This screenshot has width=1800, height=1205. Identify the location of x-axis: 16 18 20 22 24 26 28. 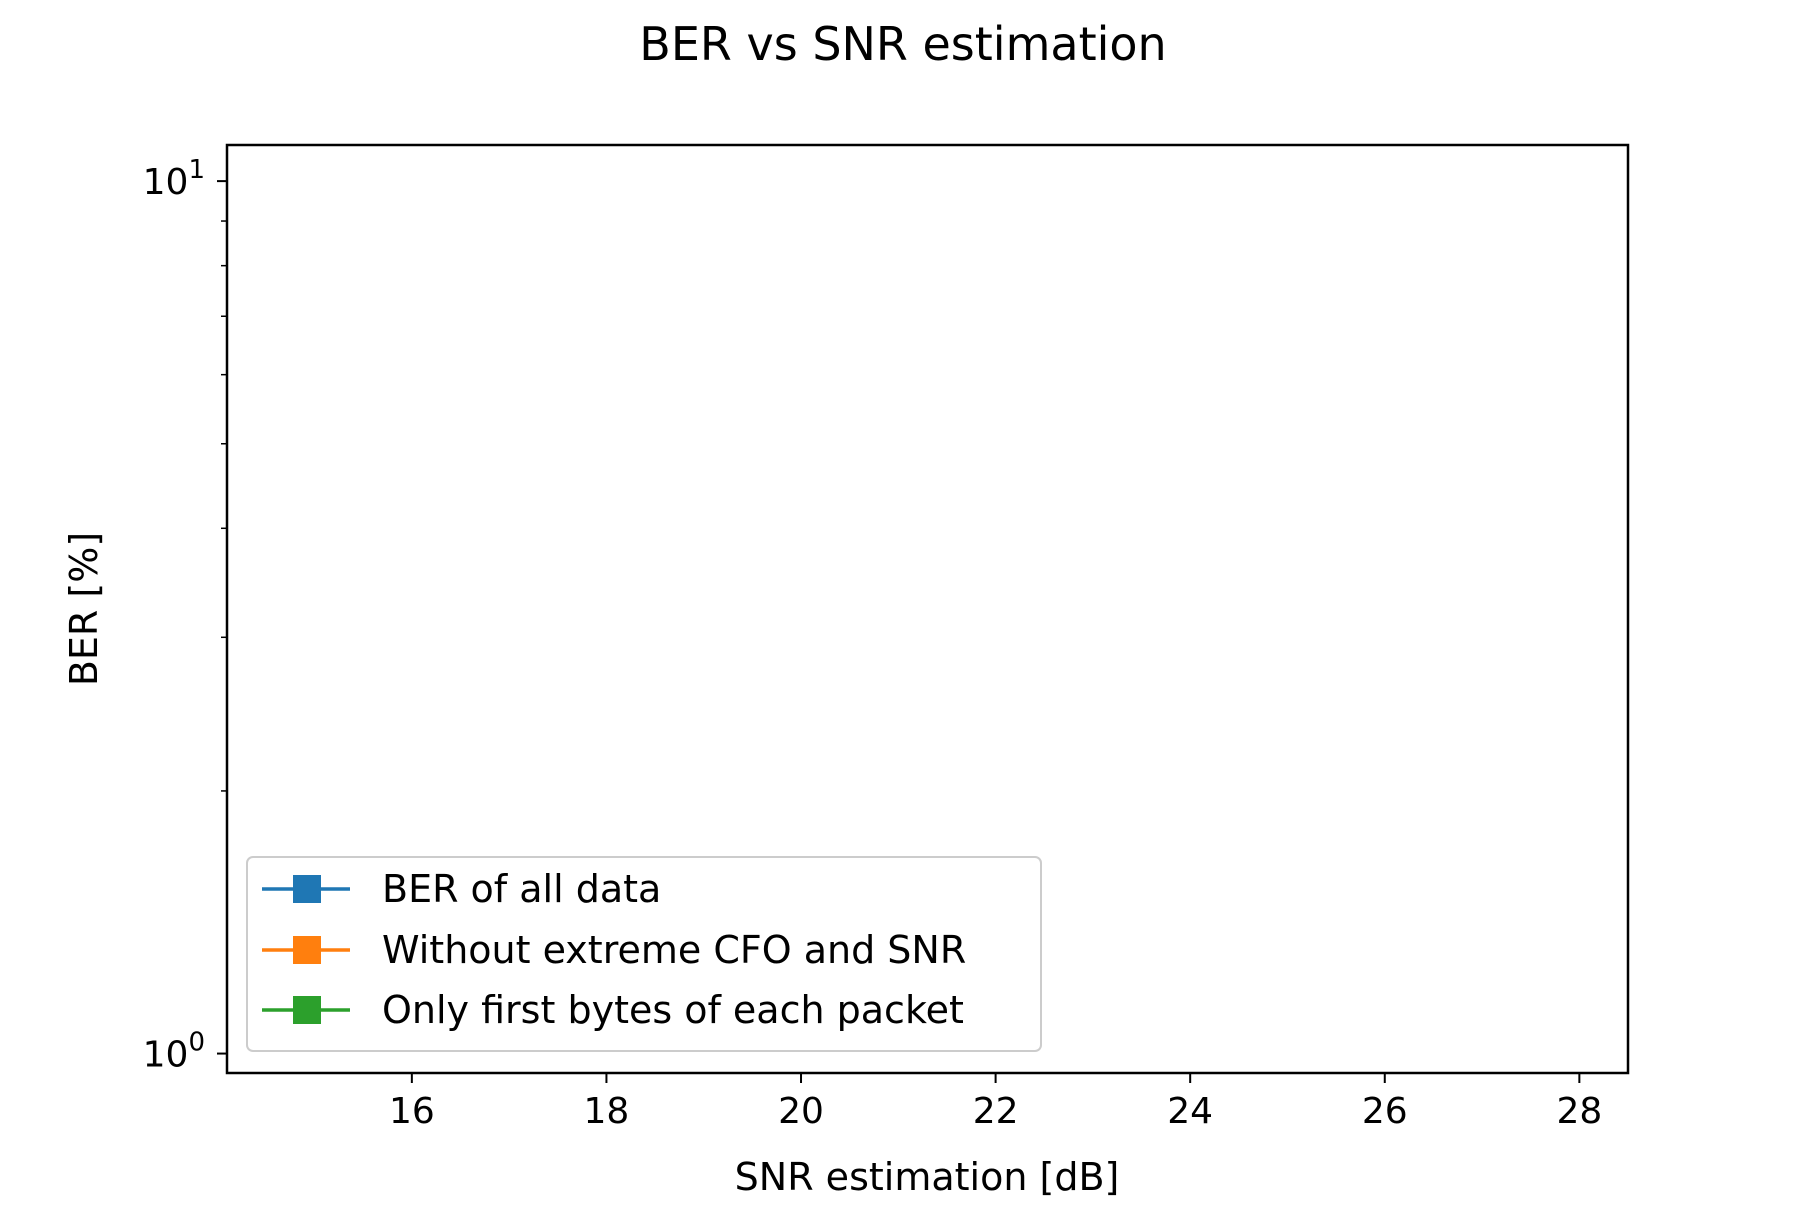
(995, 1102).